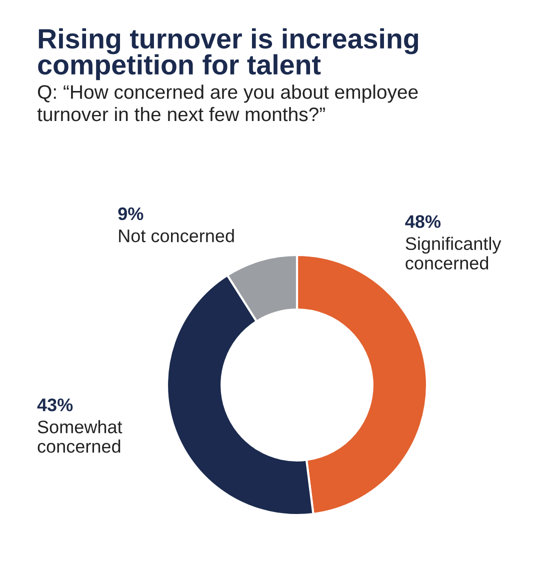 The width and height of the screenshot is (545, 564). What do you see at coordinates (423, 221) in the screenshot?
I see `data-label: 48%` at bounding box center [423, 221].